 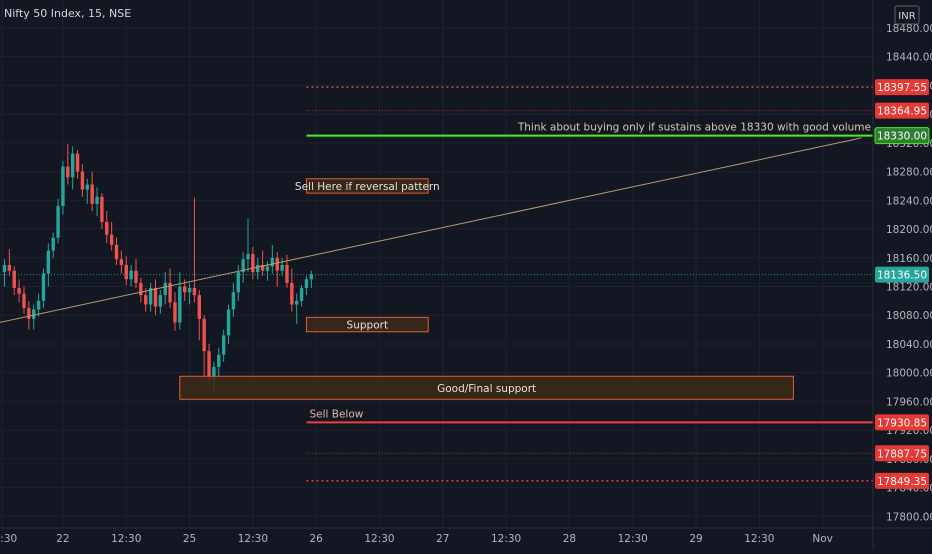 I want to click on level-price-text: 18364.95, so click(x=902, y=112).